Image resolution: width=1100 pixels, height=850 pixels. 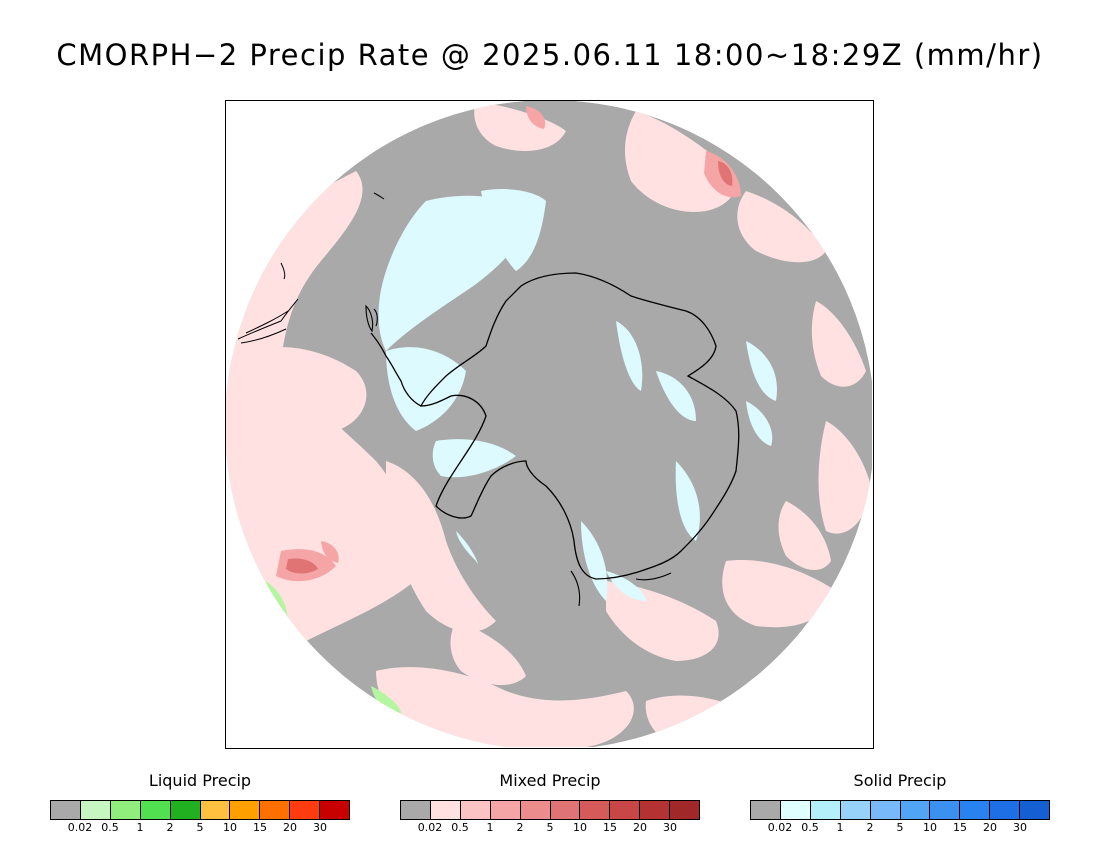 What do you see at coordinates (900, 780) in the screenshot?
I see `legend-title: Solid Precip` at bounding box center [900, 780].